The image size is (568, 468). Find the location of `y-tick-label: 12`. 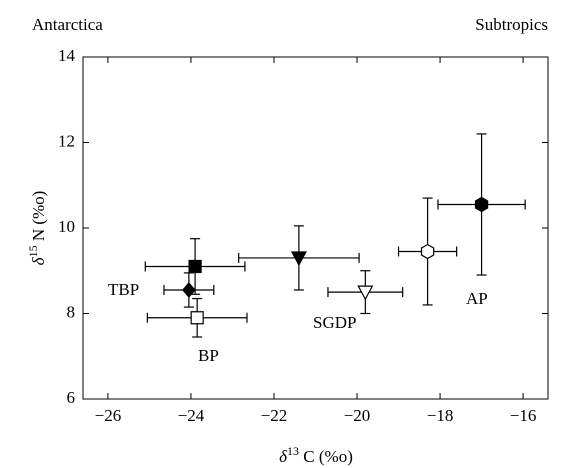

y-tick-label: 12 is located at coordinates (66, 140).